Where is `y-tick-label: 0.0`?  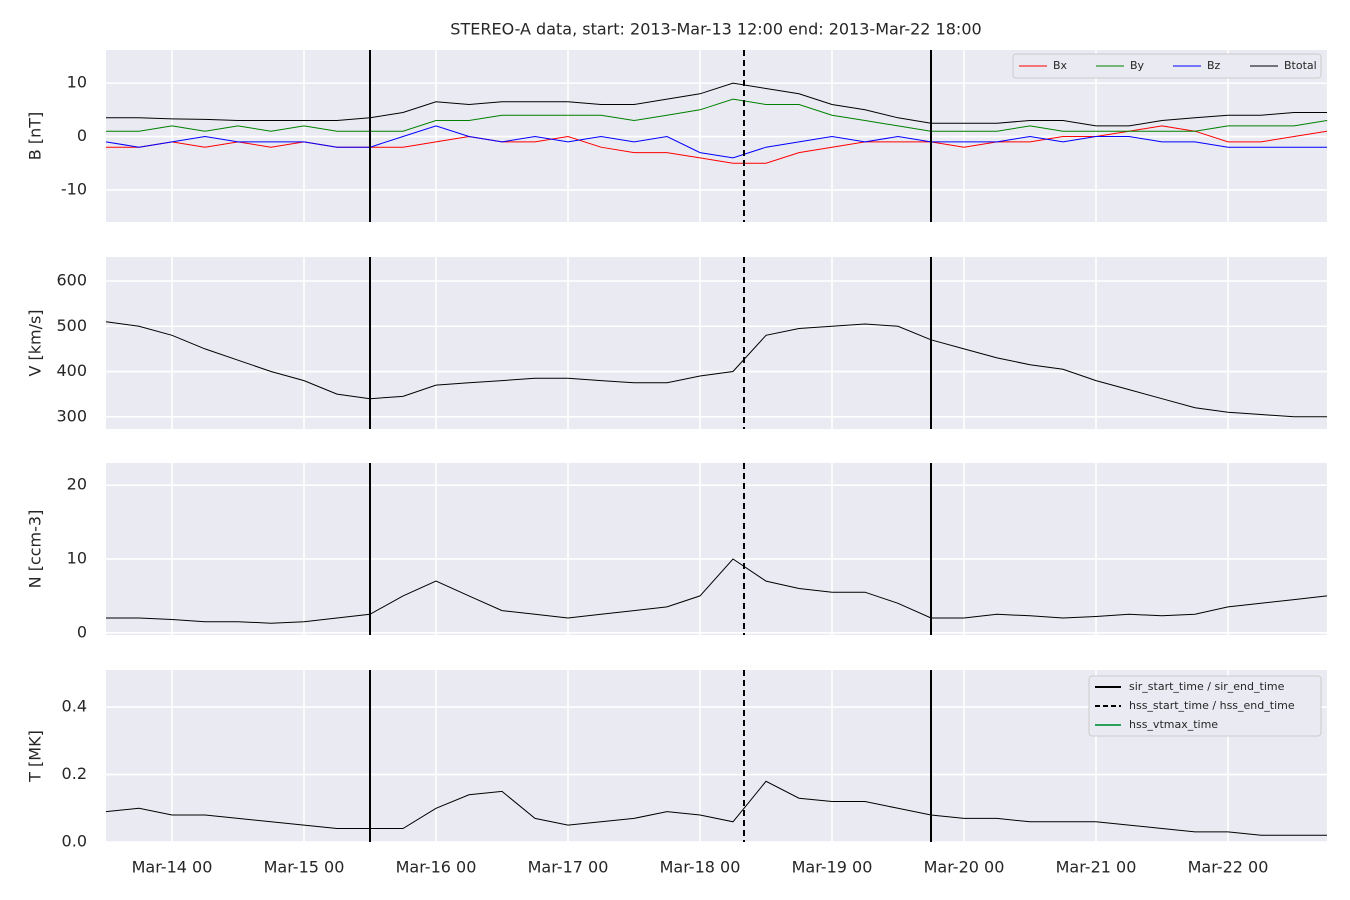
y-tick-label: 0.0 is located at coordinates (74, 841).